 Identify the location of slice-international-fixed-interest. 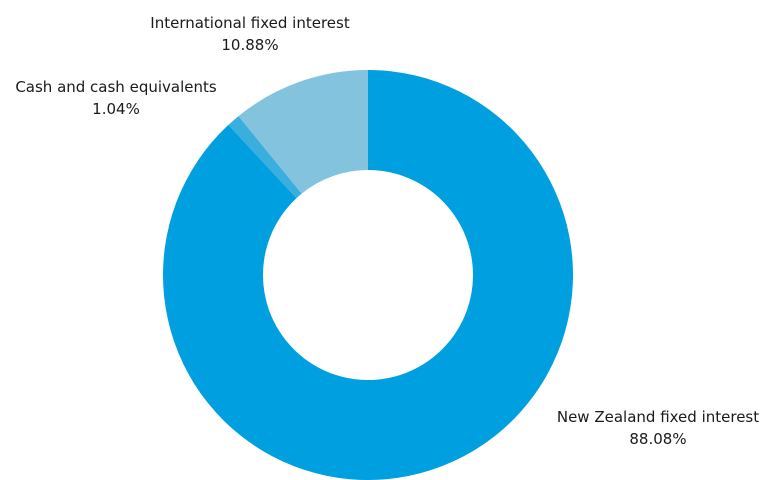
(303, 132).